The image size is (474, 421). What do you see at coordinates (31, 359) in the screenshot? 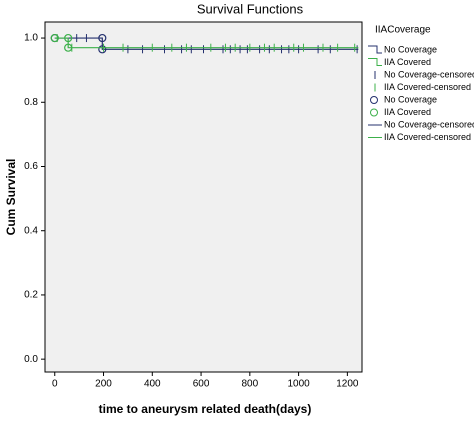
I see `y-tick-label: 0.0` at bounding box center [31, 359].